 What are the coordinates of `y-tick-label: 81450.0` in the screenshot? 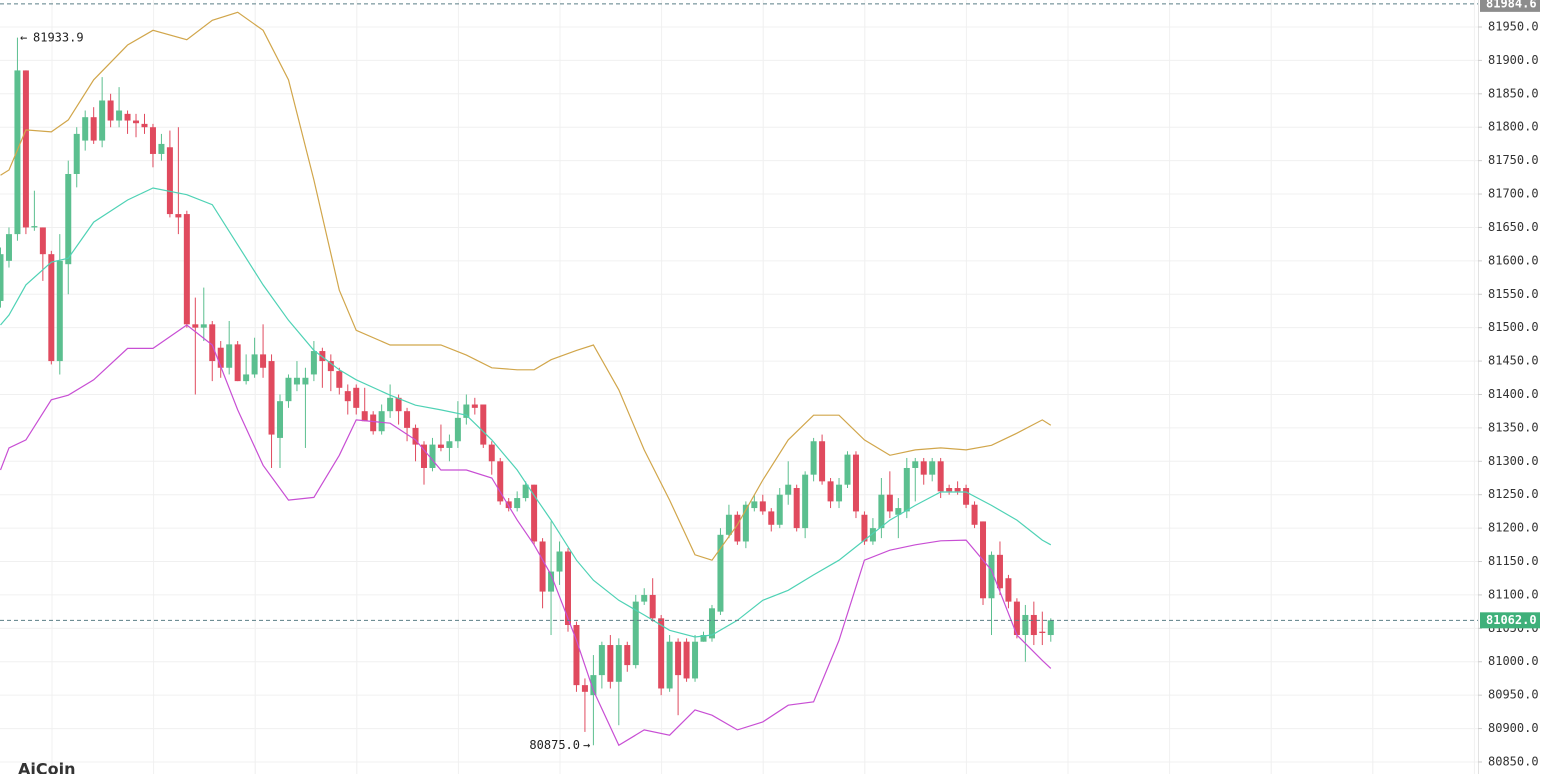 It's located at (1513, 361).